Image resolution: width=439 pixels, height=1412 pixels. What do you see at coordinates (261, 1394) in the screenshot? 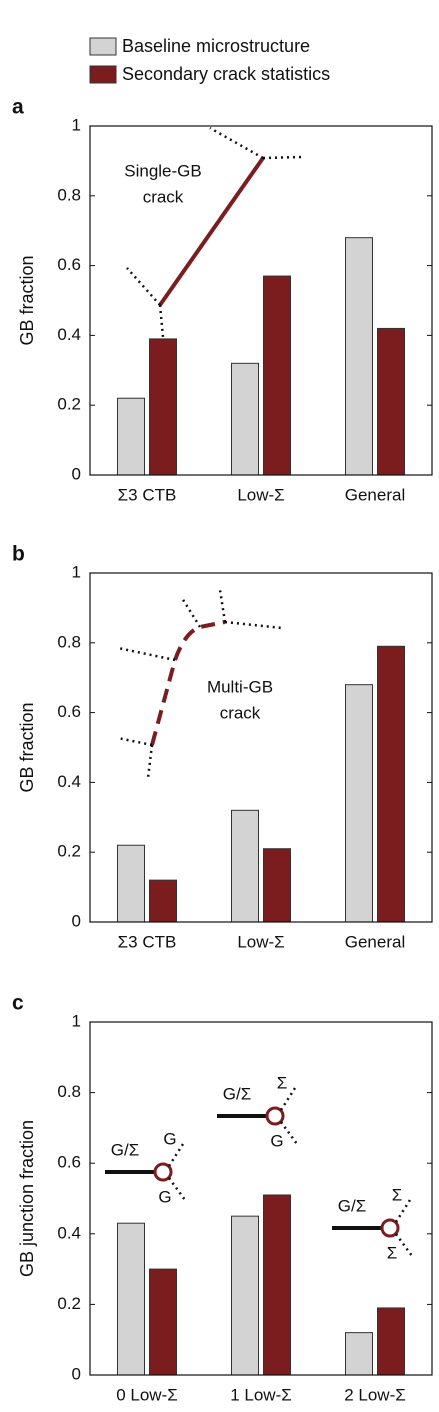
I see `x-tick-label: 1 Low-Σ` at bounding box center [261, 1394].